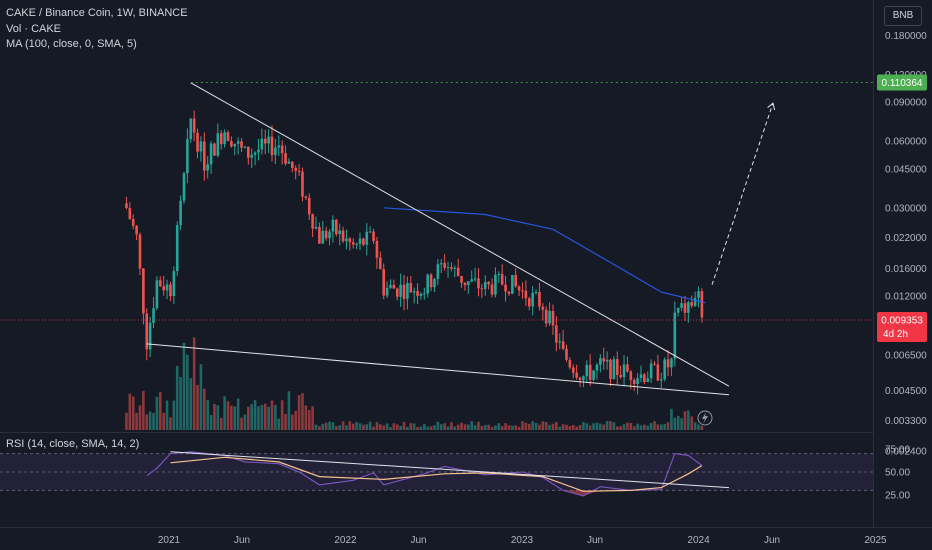 This screenshot has height=550, width=932. What do you see at coordinates (903, 16) in the screenshot?
I see `symbol-badge: BNB` at bounding box center [903, 16].